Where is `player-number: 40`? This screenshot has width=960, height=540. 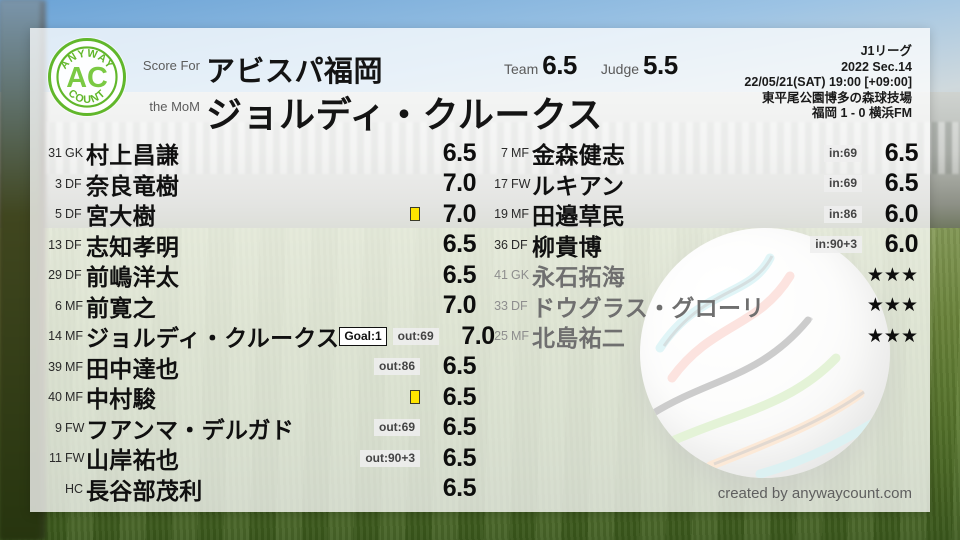 player-number: 40 is located at coordinates (55, 397).